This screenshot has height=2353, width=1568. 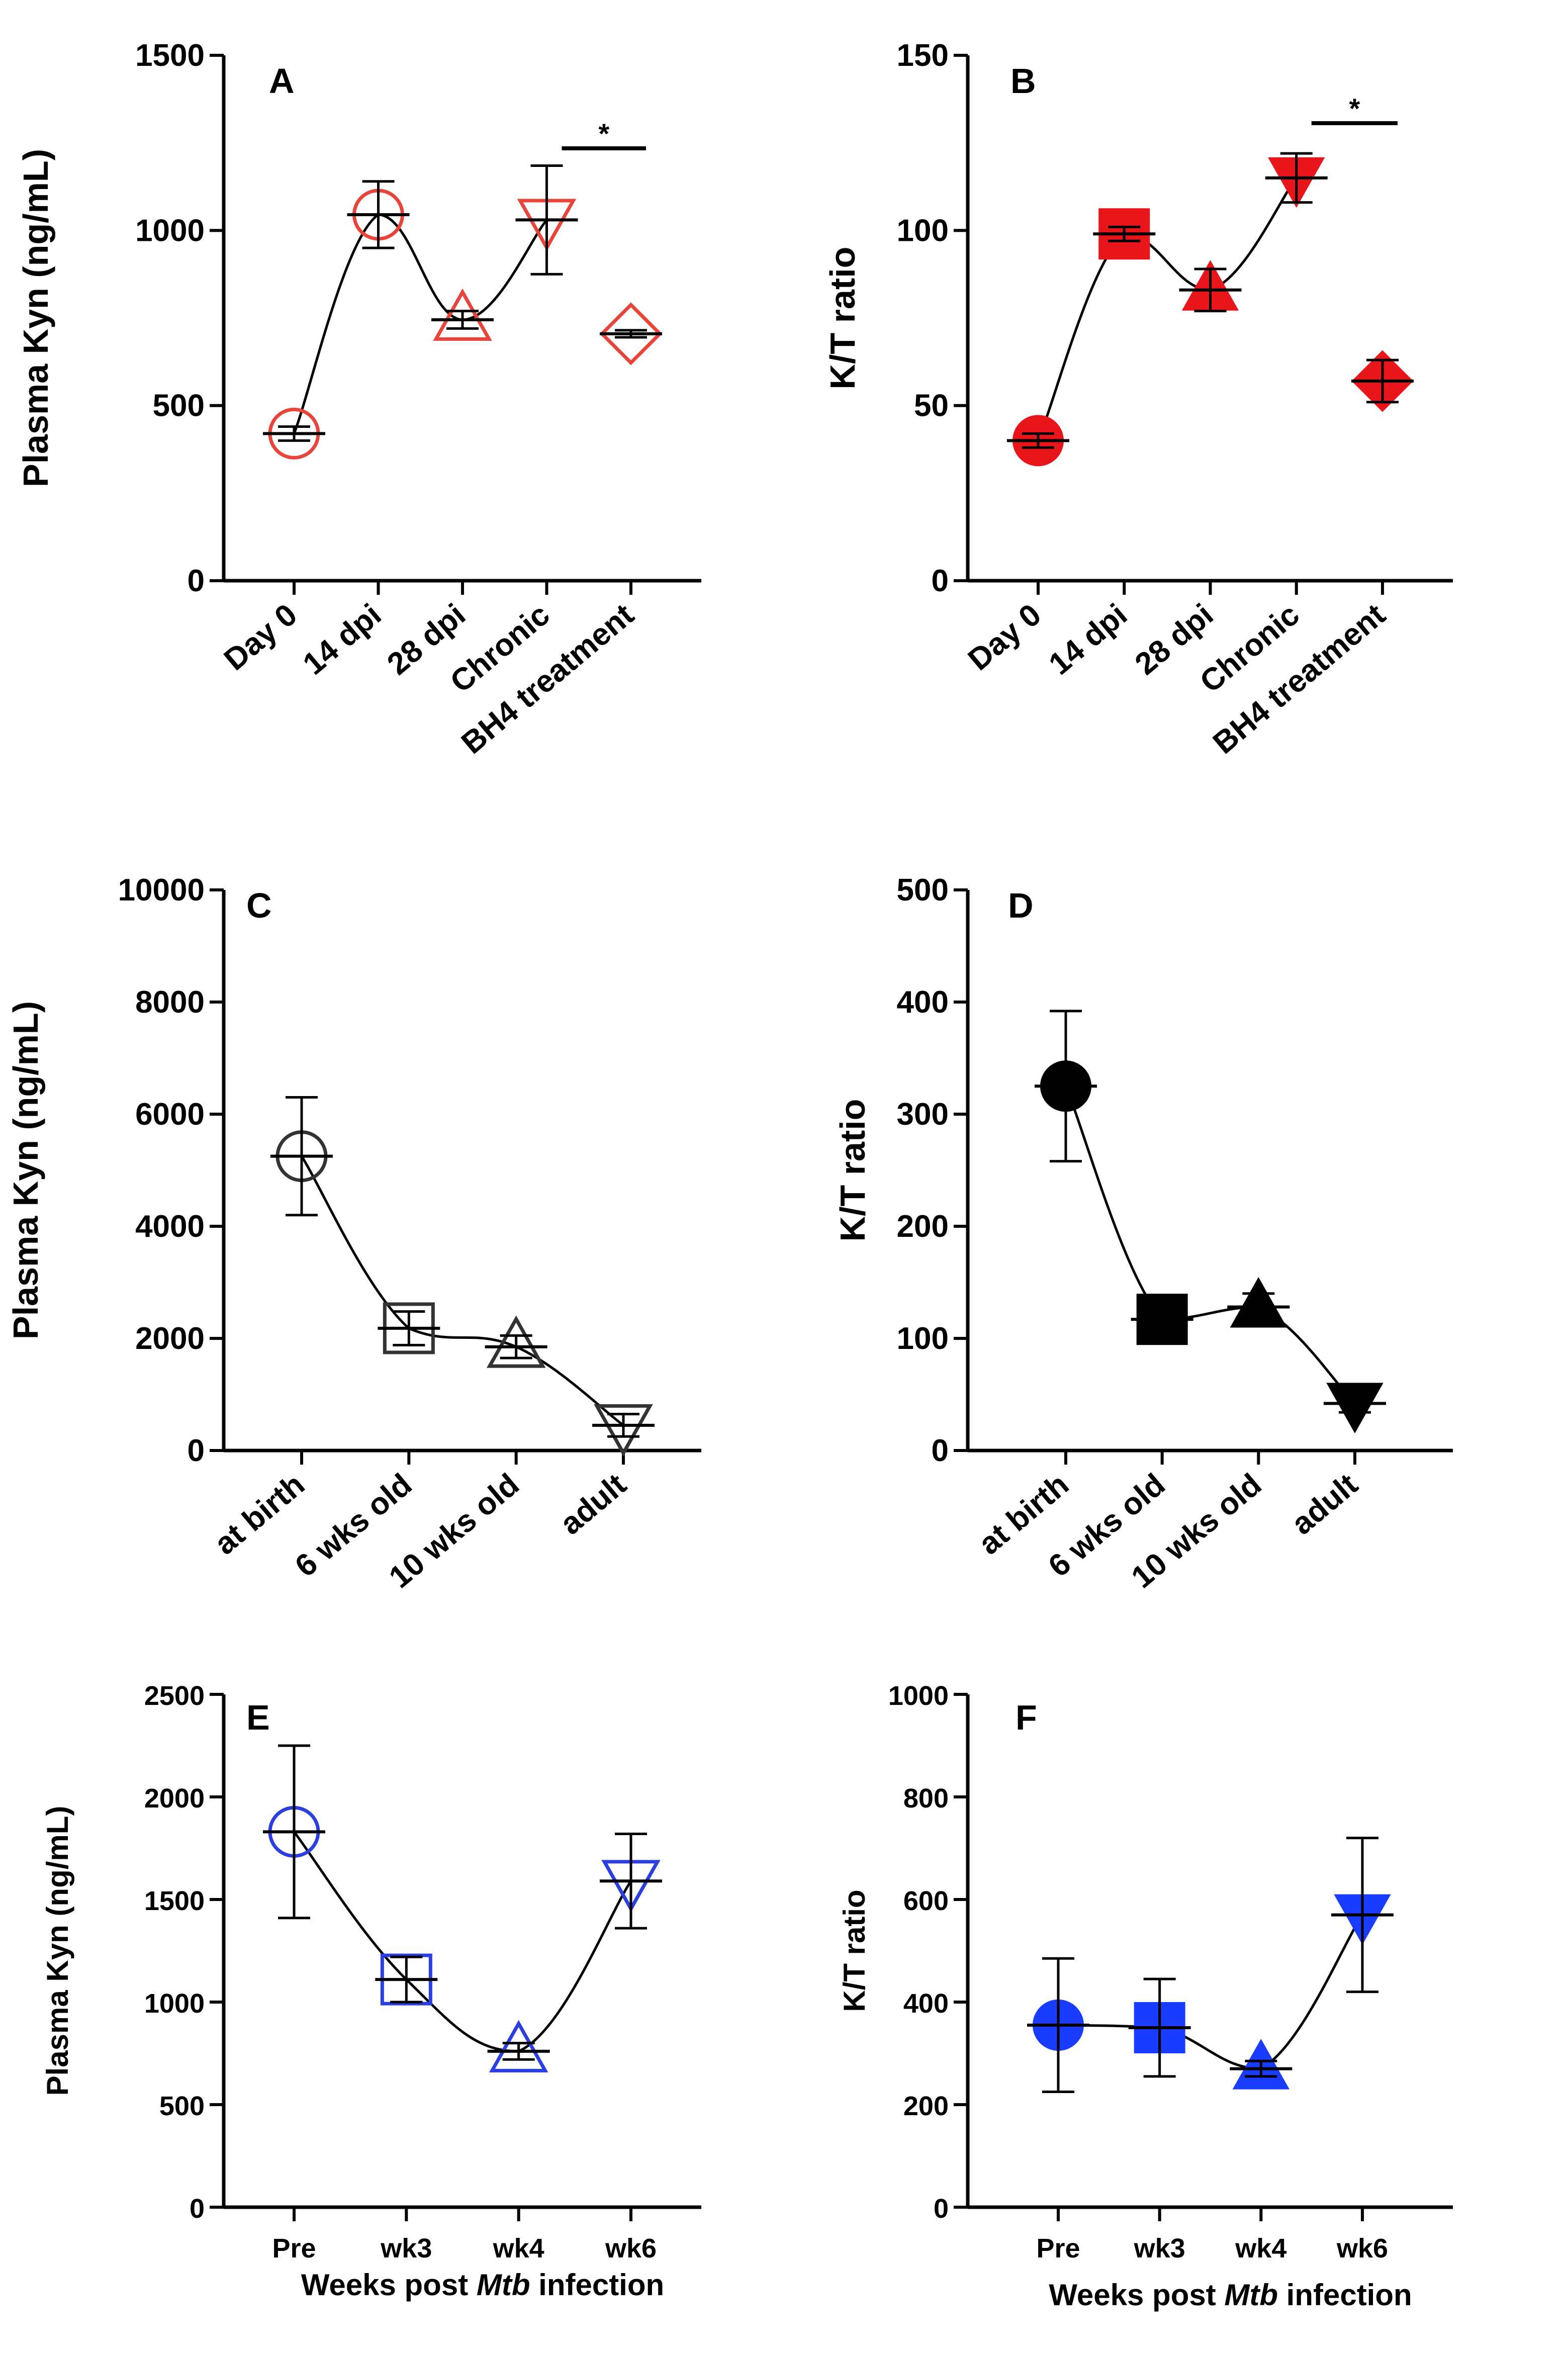 I want to click on panel-letter: D, so click(x=1021, y=905).